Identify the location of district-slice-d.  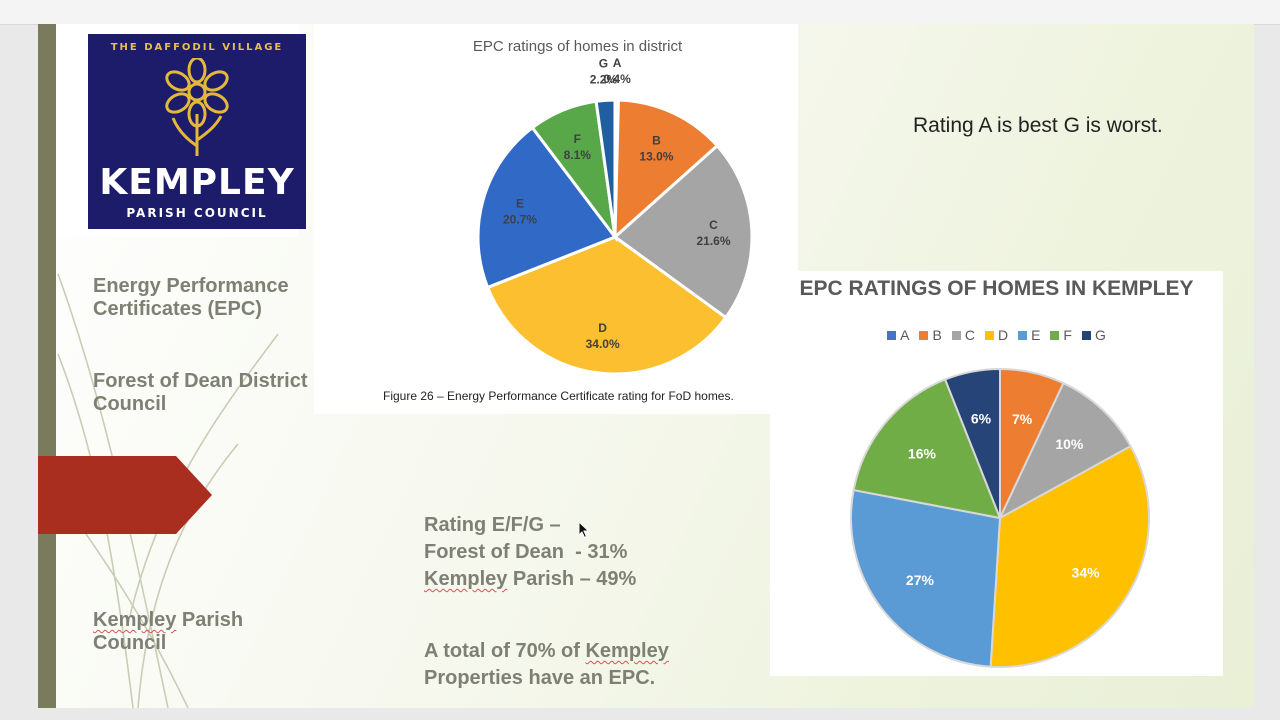
(606, 305).